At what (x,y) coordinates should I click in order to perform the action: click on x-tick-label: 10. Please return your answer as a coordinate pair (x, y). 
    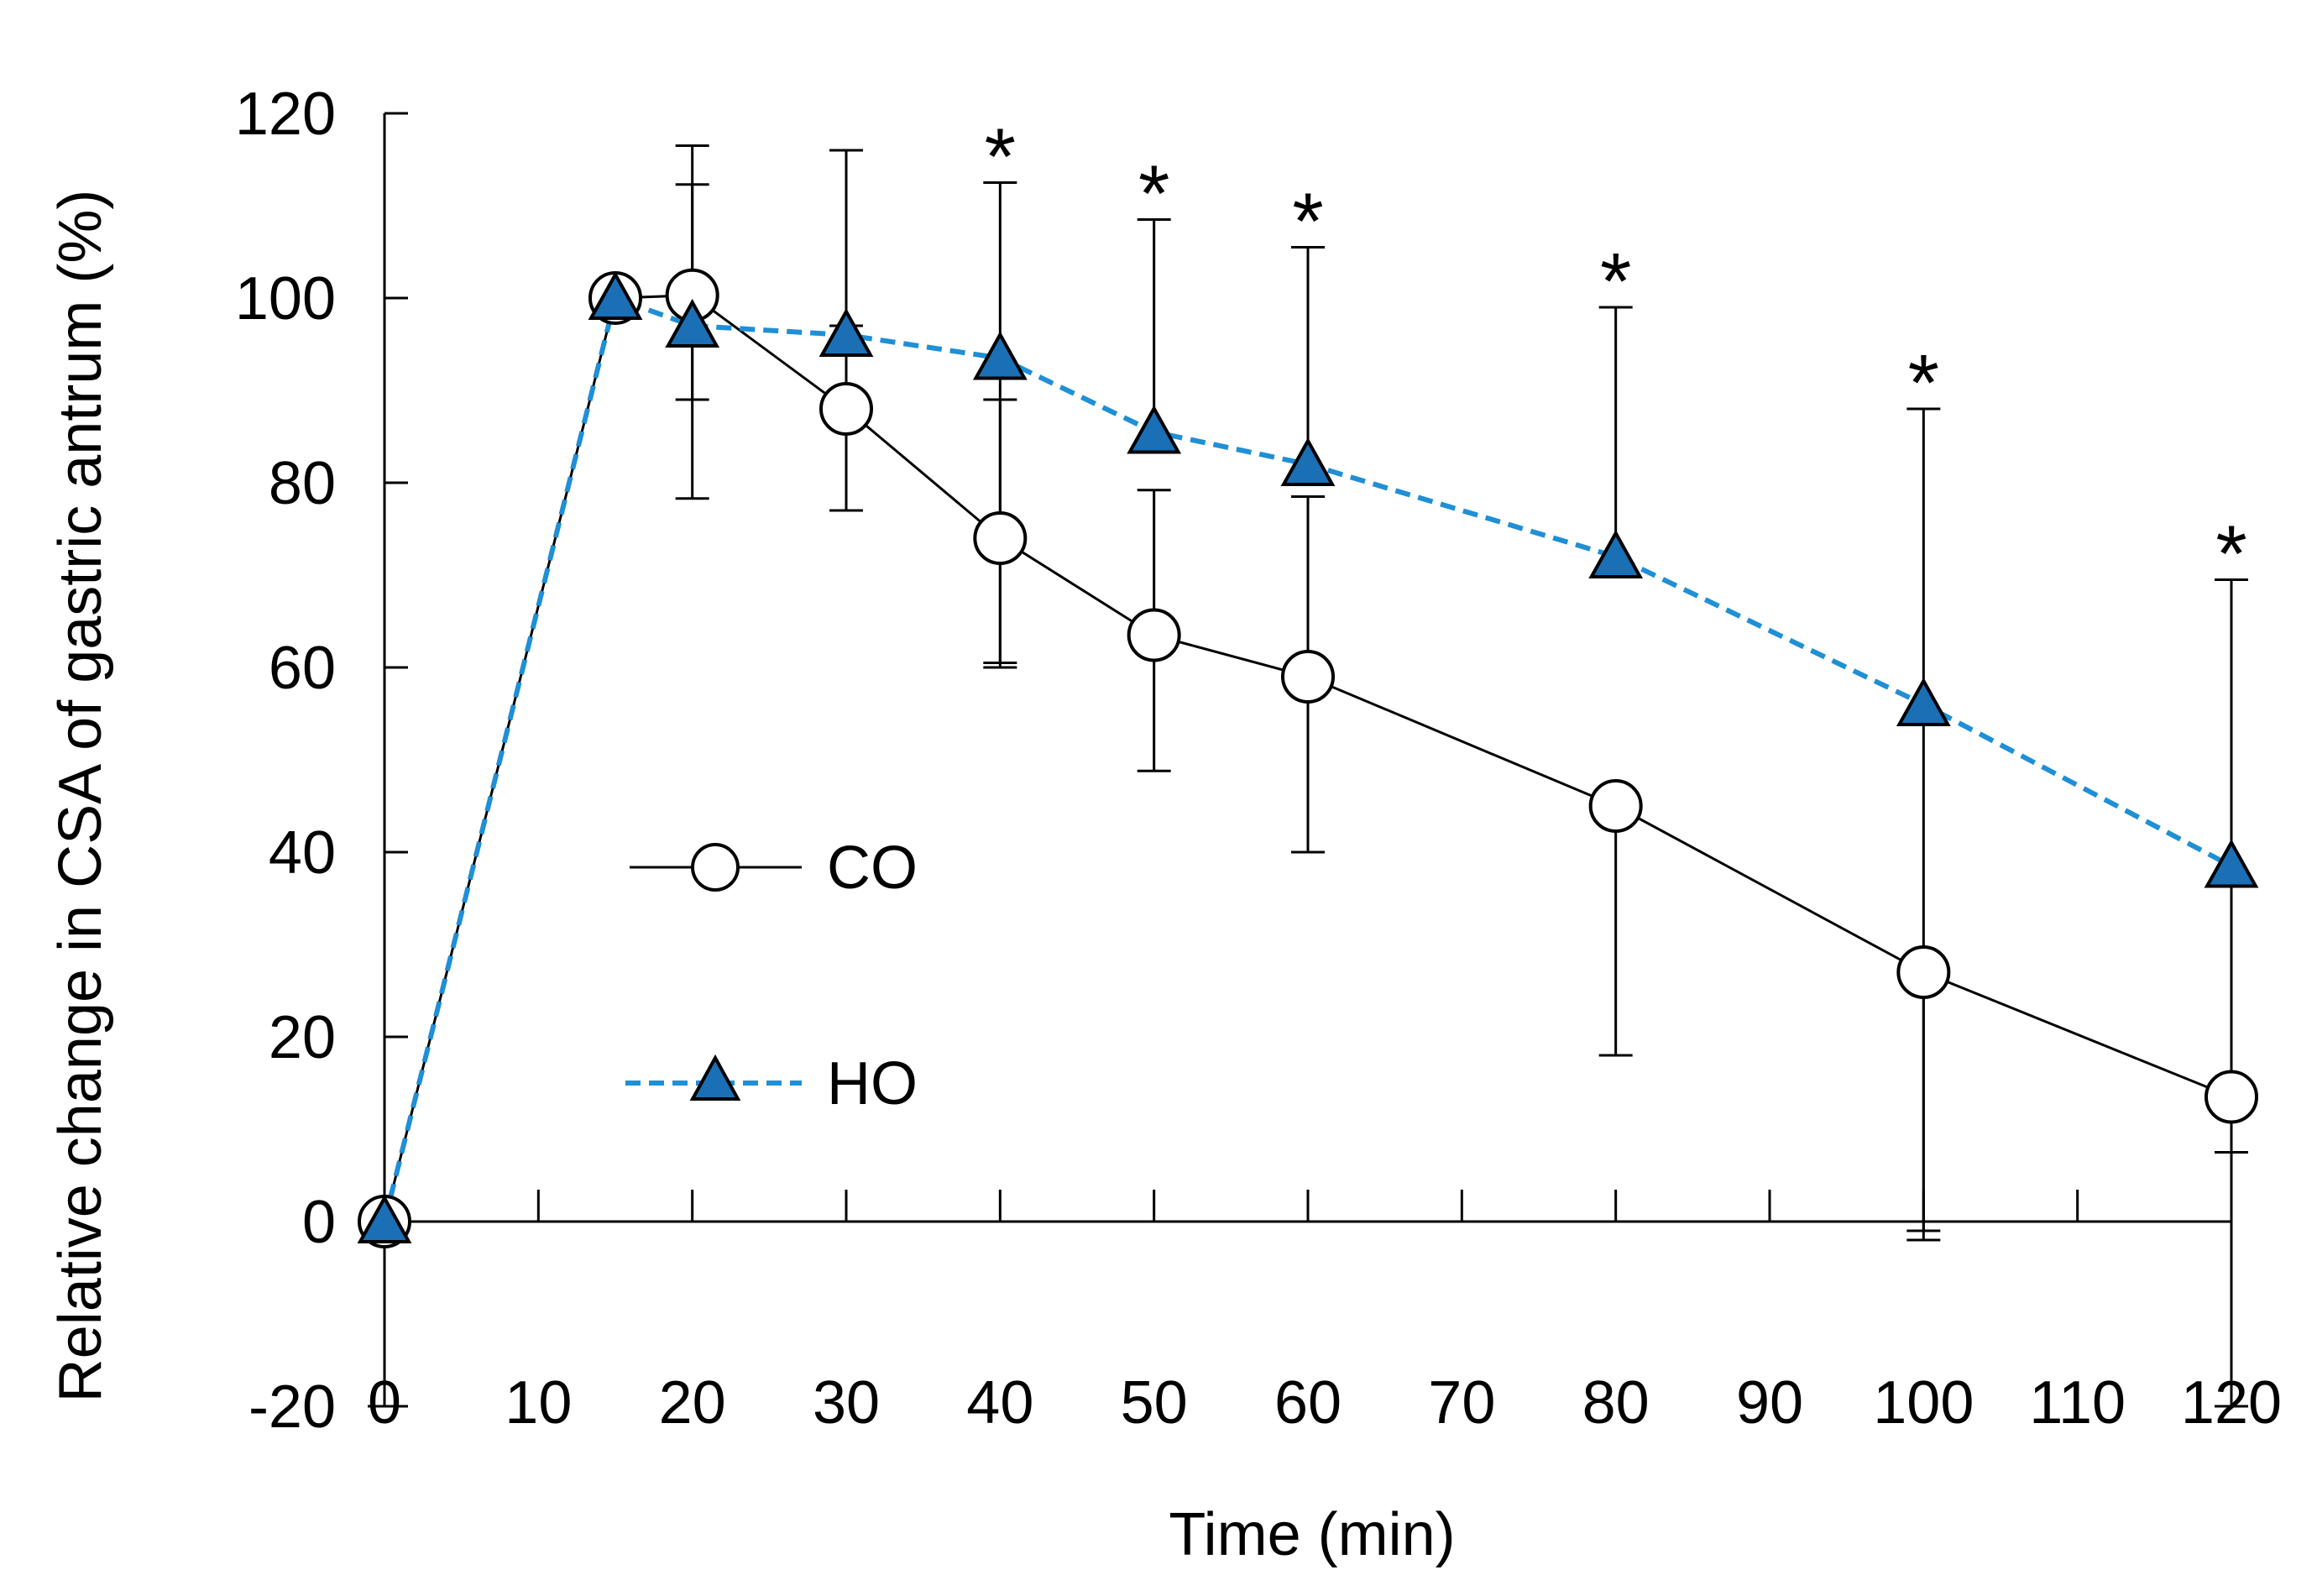
    Looking at the image, I should click on (538, 1402).